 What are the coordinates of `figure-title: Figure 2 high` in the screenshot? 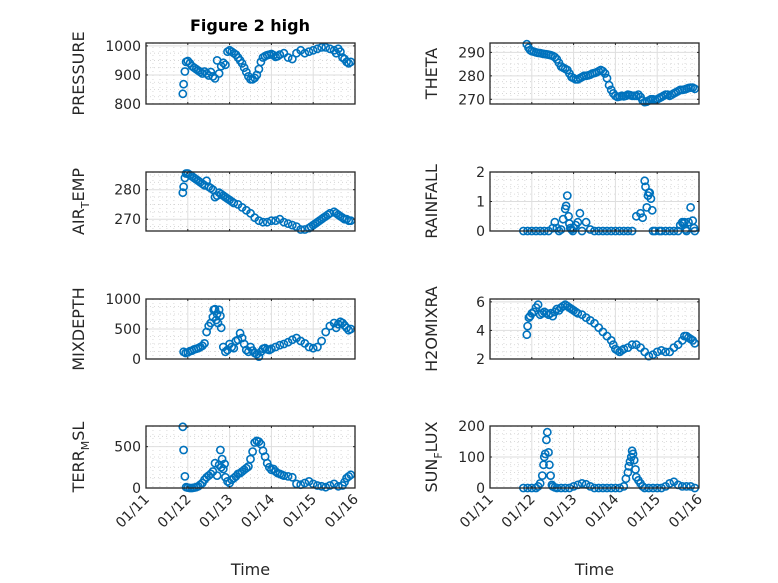 It's located at (250, 25).